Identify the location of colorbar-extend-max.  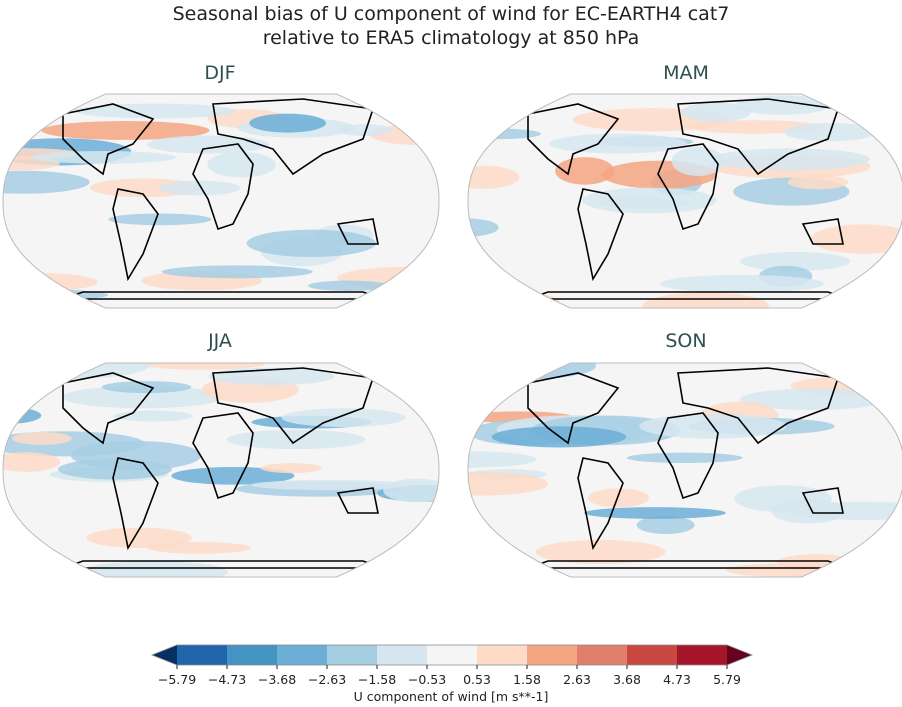
(739, 655).